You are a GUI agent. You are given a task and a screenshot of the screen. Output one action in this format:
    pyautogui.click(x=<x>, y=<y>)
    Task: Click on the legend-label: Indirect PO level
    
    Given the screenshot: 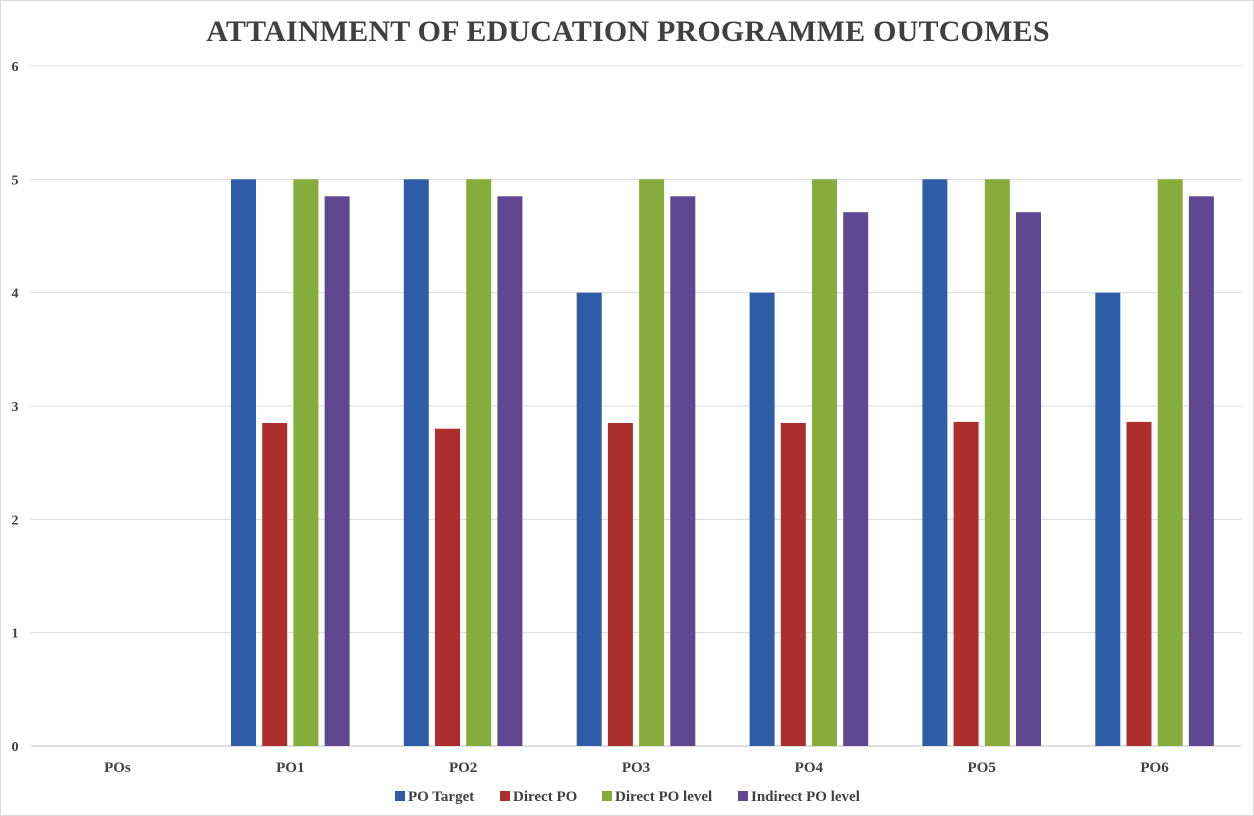 What is the action you would take?
    pyautogui.click(x=805, y=797)
    